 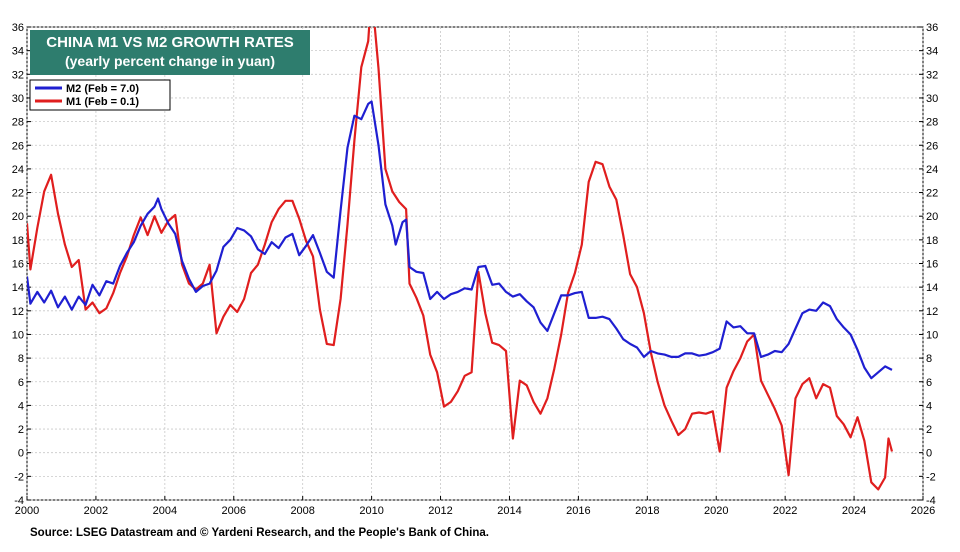 What do you see at coordinates (96, 511) in the screenshot?
I see `x-tick-label: 2002` at bounding box center [96, 511].